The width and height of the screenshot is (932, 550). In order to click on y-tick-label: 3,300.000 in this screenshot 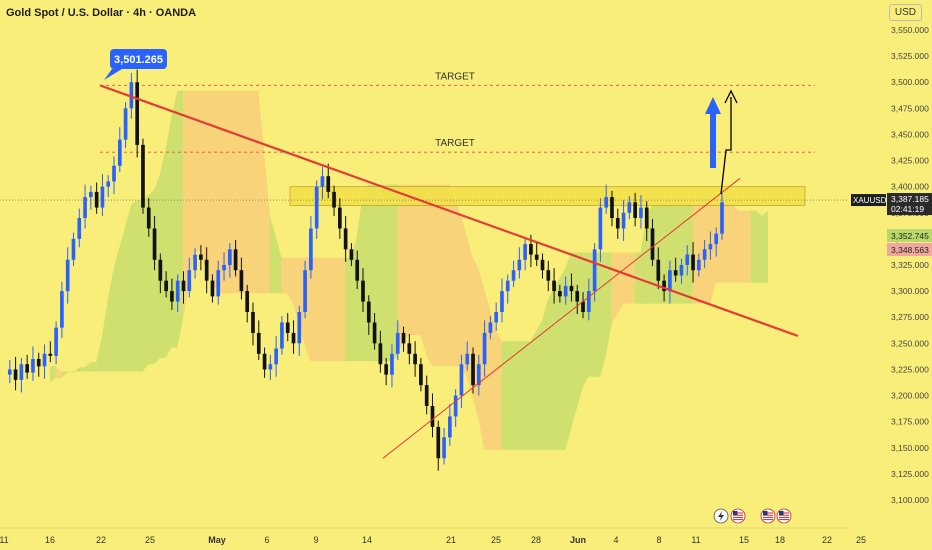, I will do `click(910, 291)`.